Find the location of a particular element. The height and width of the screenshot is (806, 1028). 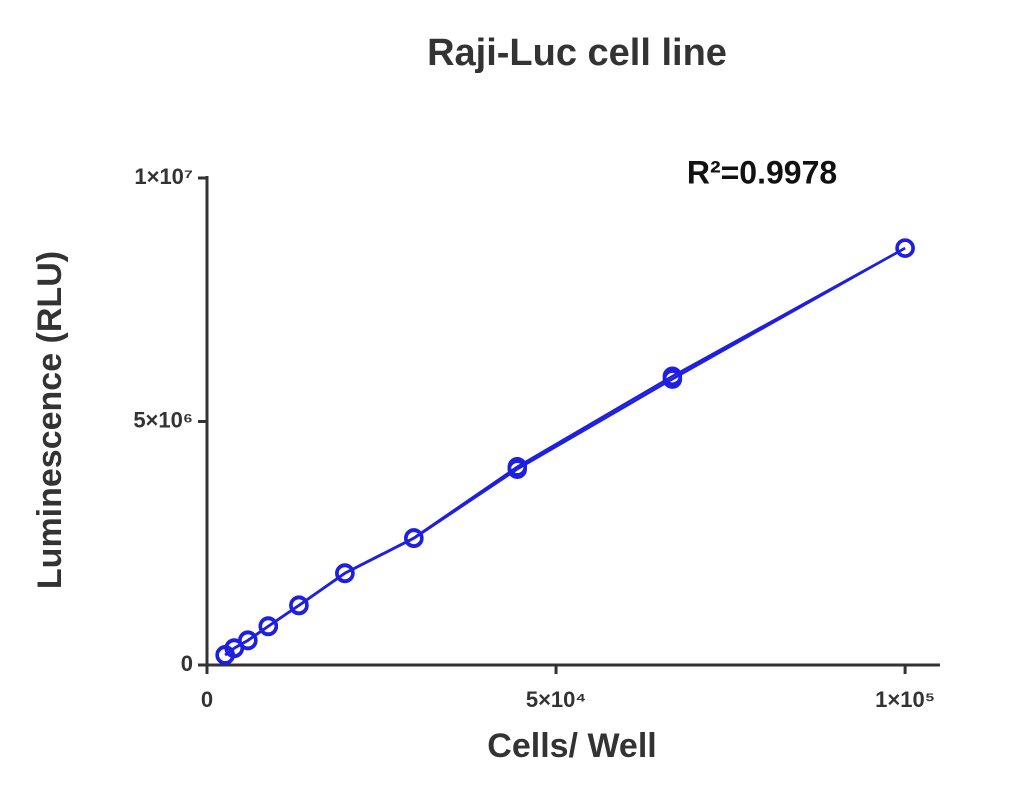

x-tick-label: 0 is located at coordinates (207, 699).